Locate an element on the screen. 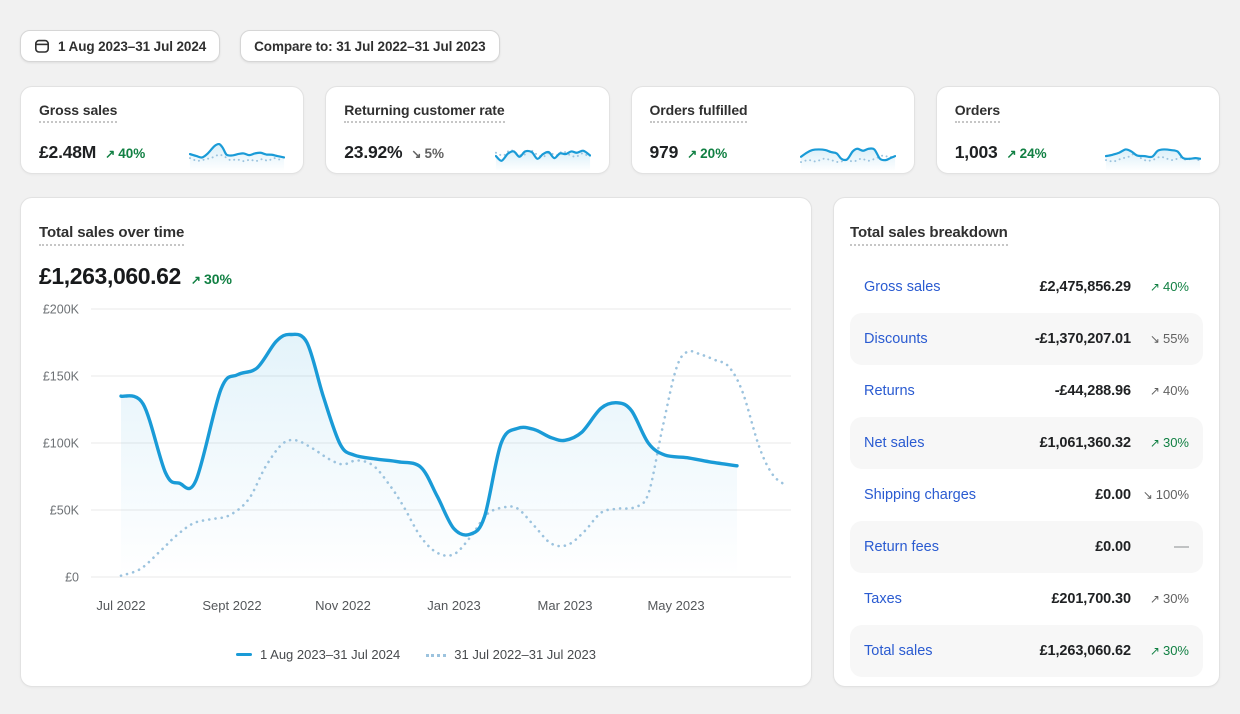  breakdown-row-value: £1,263,060.62 is located at coordinates (1085, 651).